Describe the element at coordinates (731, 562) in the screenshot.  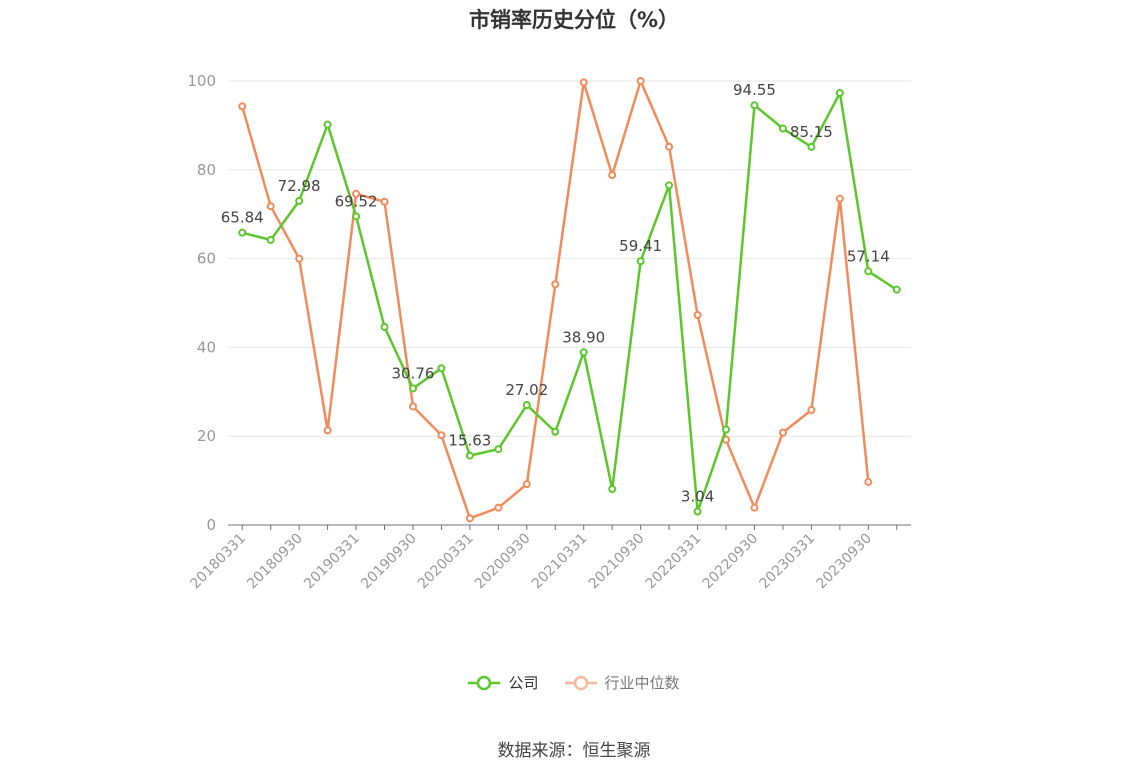
I see `x-tick-label: 20220930` at that location.